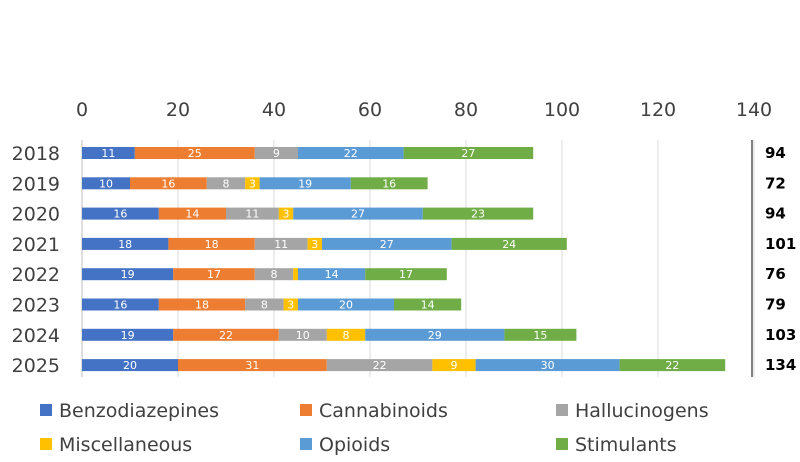  What do you see at coordinates (36, 184) in the screenshot?
I see `category-label: 2019` at bounding box center [36, 184].